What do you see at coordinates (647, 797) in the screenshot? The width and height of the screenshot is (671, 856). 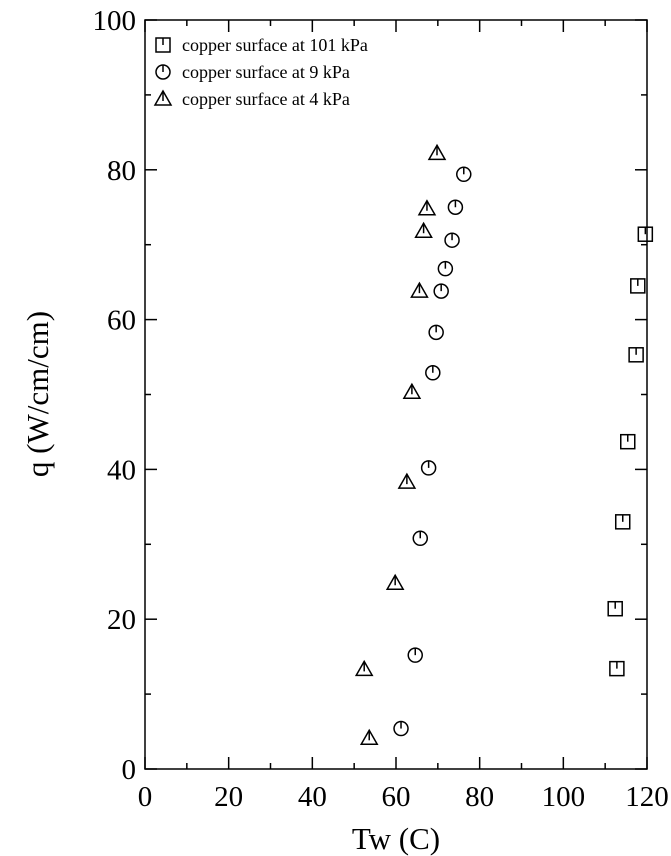 I see `x-tick-label: 120` at bounding box center [647, 797].